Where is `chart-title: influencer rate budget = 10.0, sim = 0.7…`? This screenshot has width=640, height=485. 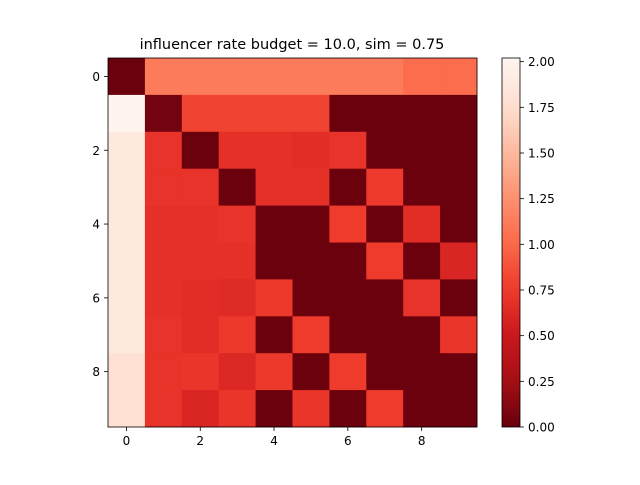
chart-title: influencer rate budget = 10.0, sim = 0.7… is located at coordinates (292, 45).